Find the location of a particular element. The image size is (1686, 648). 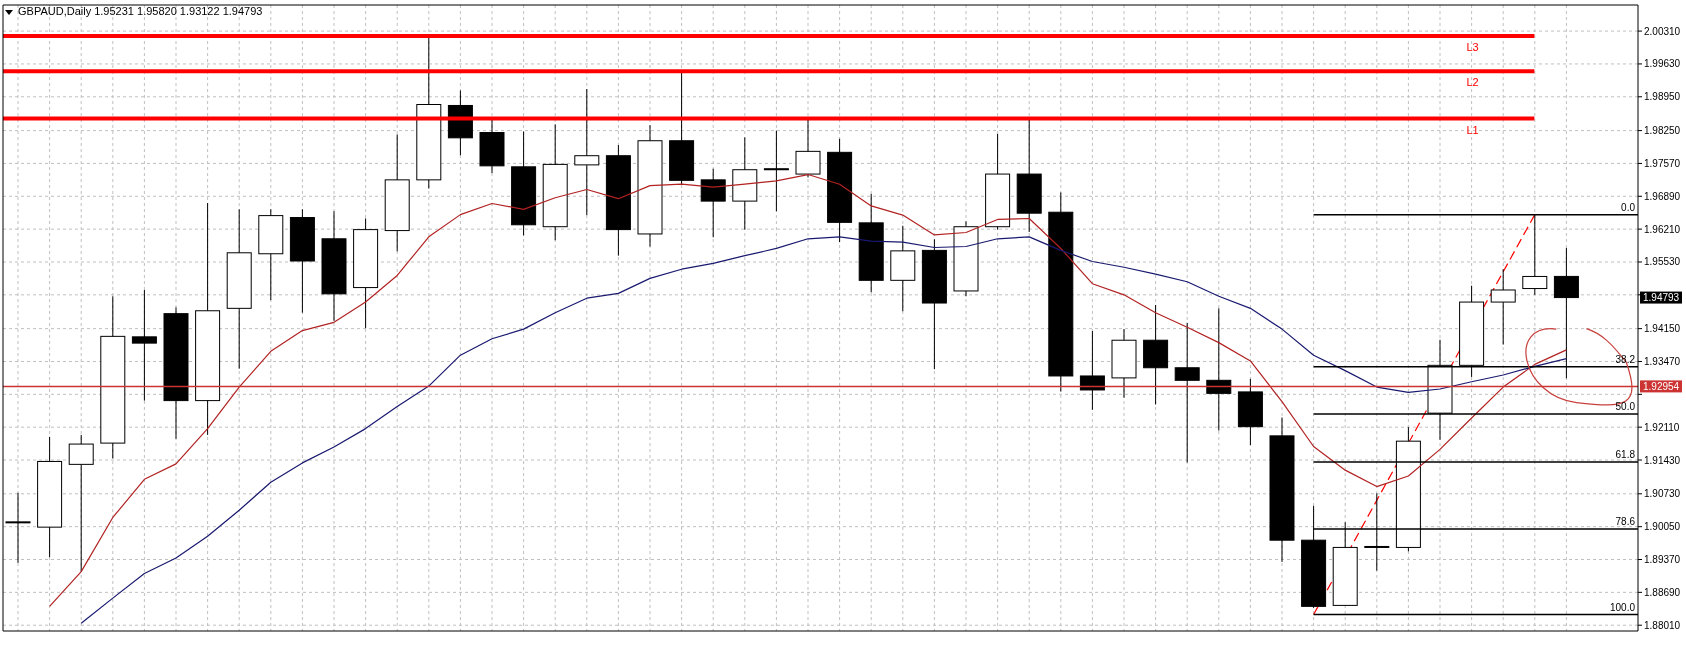

annotation: 100.0 is located at coordinates (1622, 607).